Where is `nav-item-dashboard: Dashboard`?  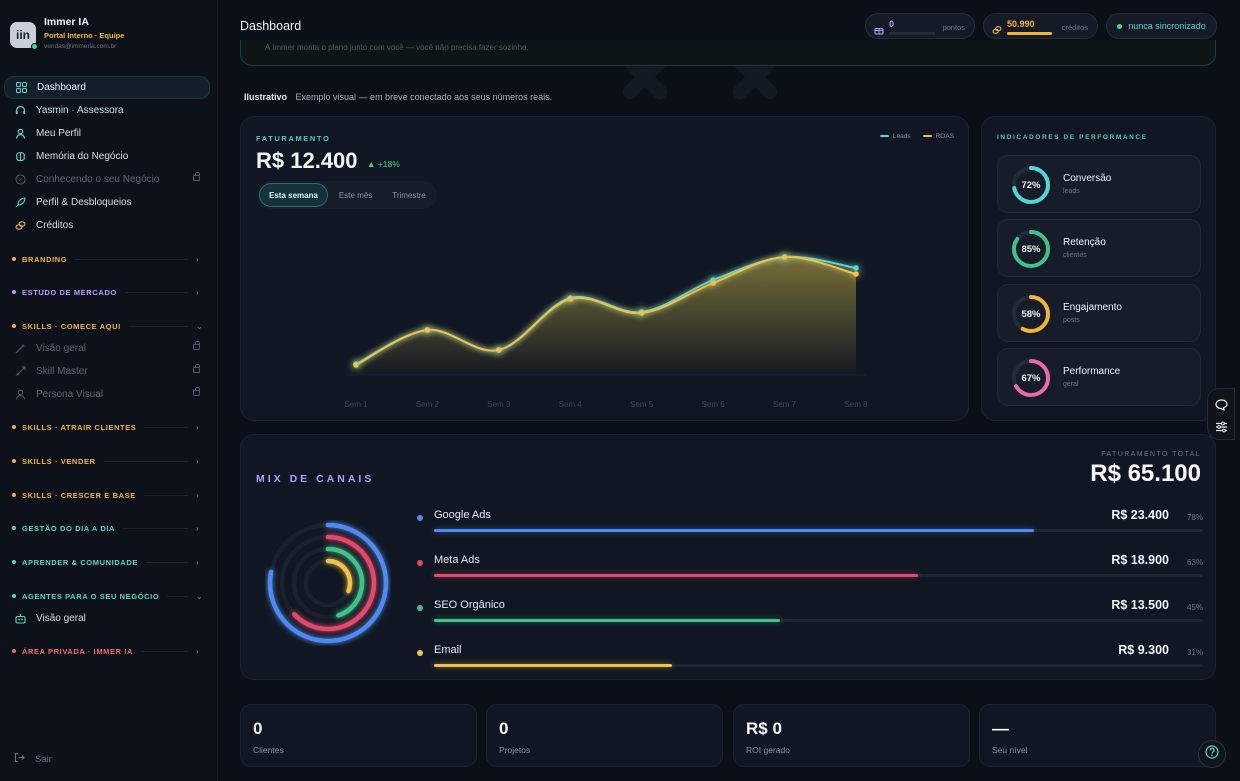
nav-item-dashboard: Dashboard is located at coordinates (107, 87).